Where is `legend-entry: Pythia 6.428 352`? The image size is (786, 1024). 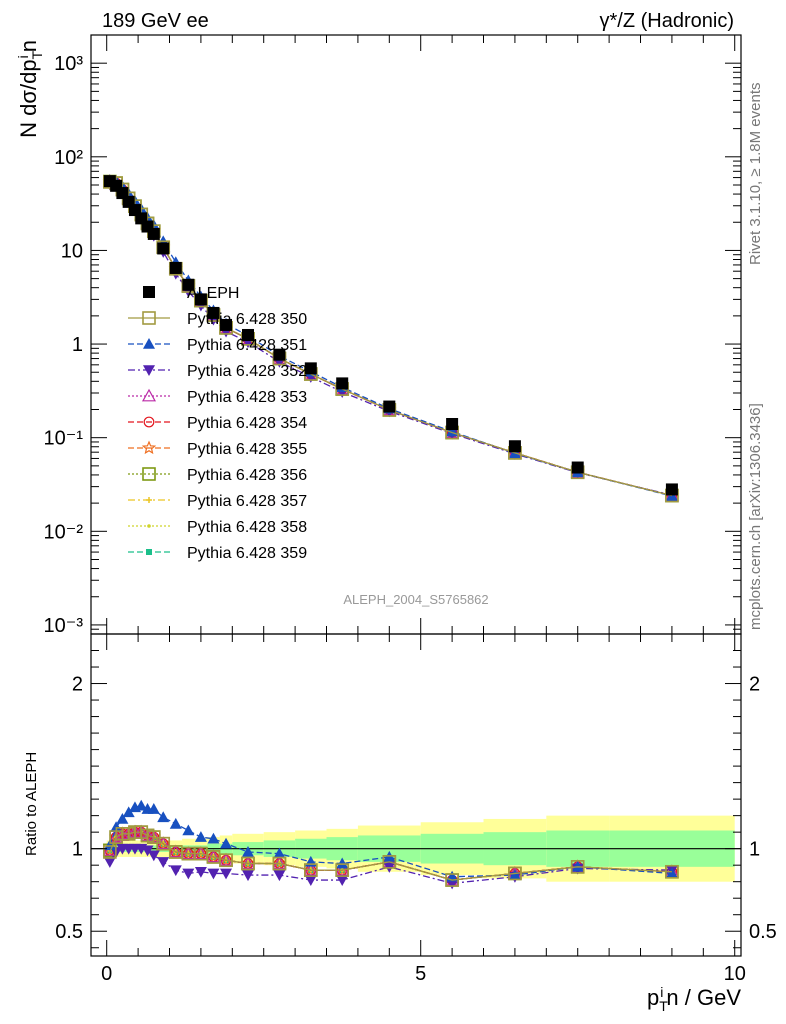
legend-entry: Pythia 6.428 352 is located at coordinates (217, 371).